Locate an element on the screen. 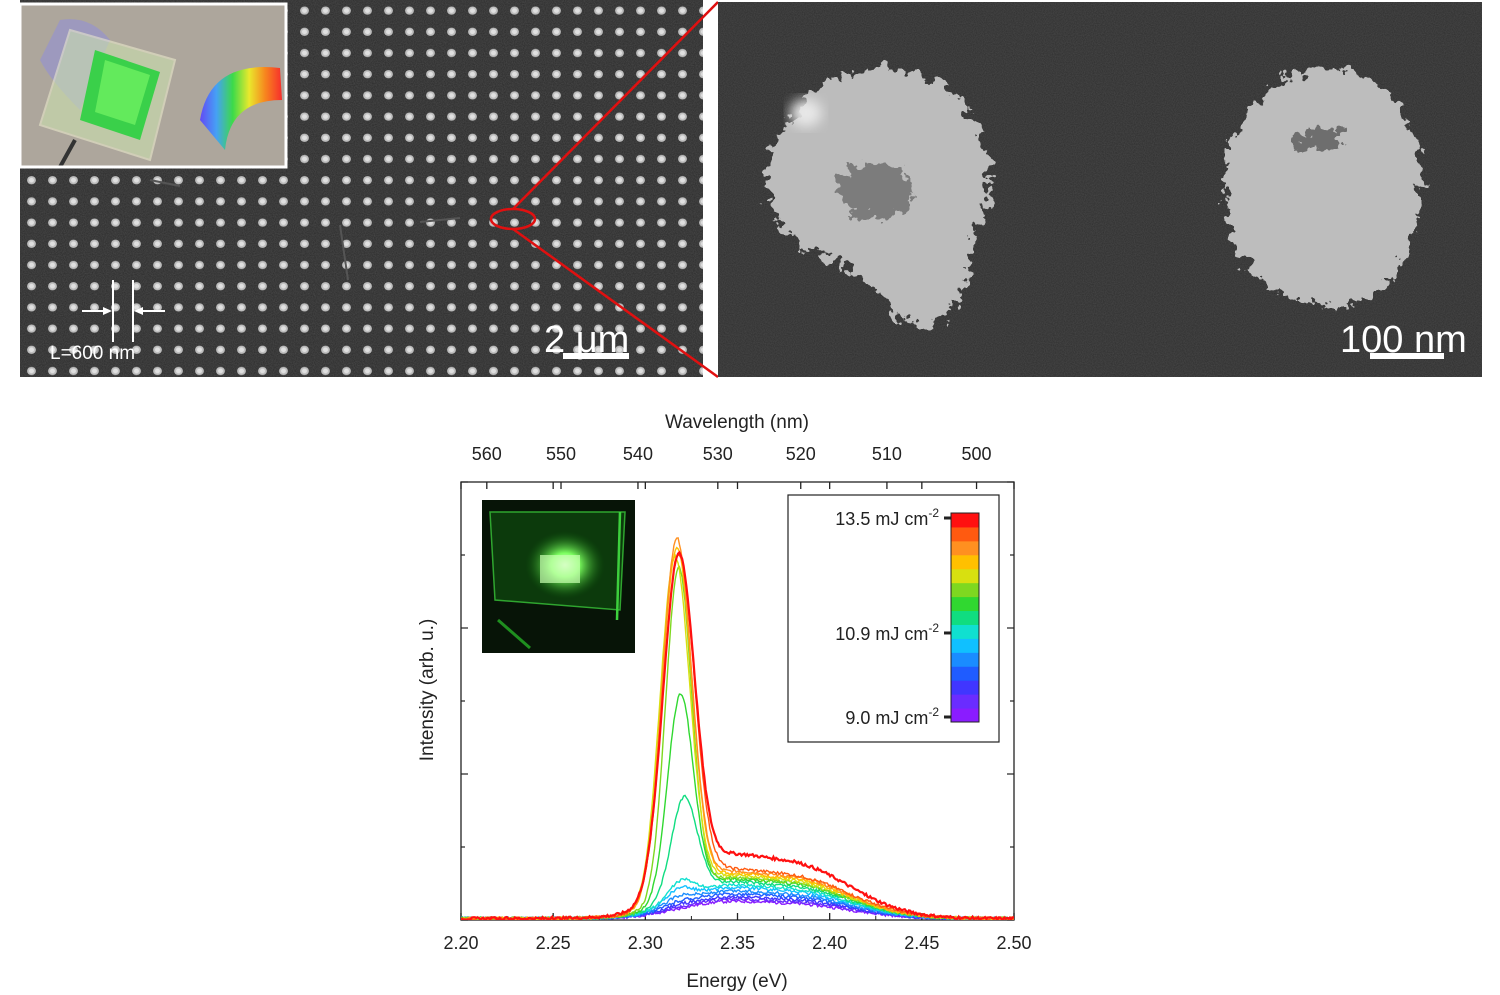  bottom-tick-label: 2.25 is located at coordinates (553, 943).